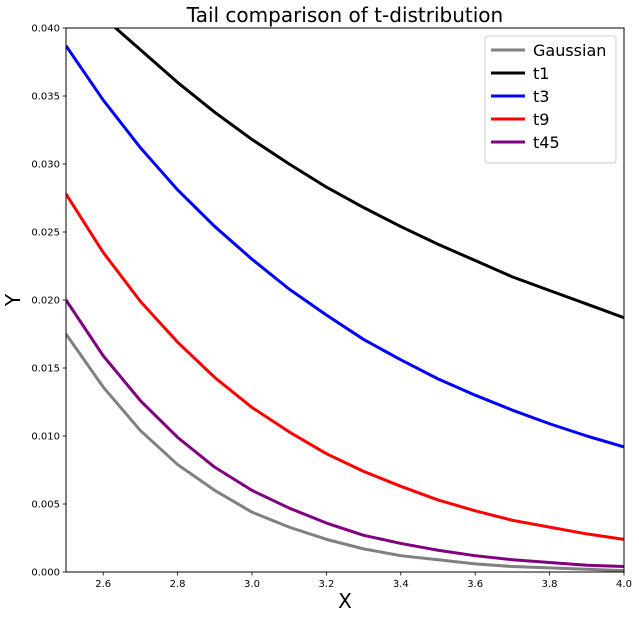  What do you see at coordinates (624, 584) in the screenshot?
I see `x-tick-label: 4.0` at bounding box center [624, 584].